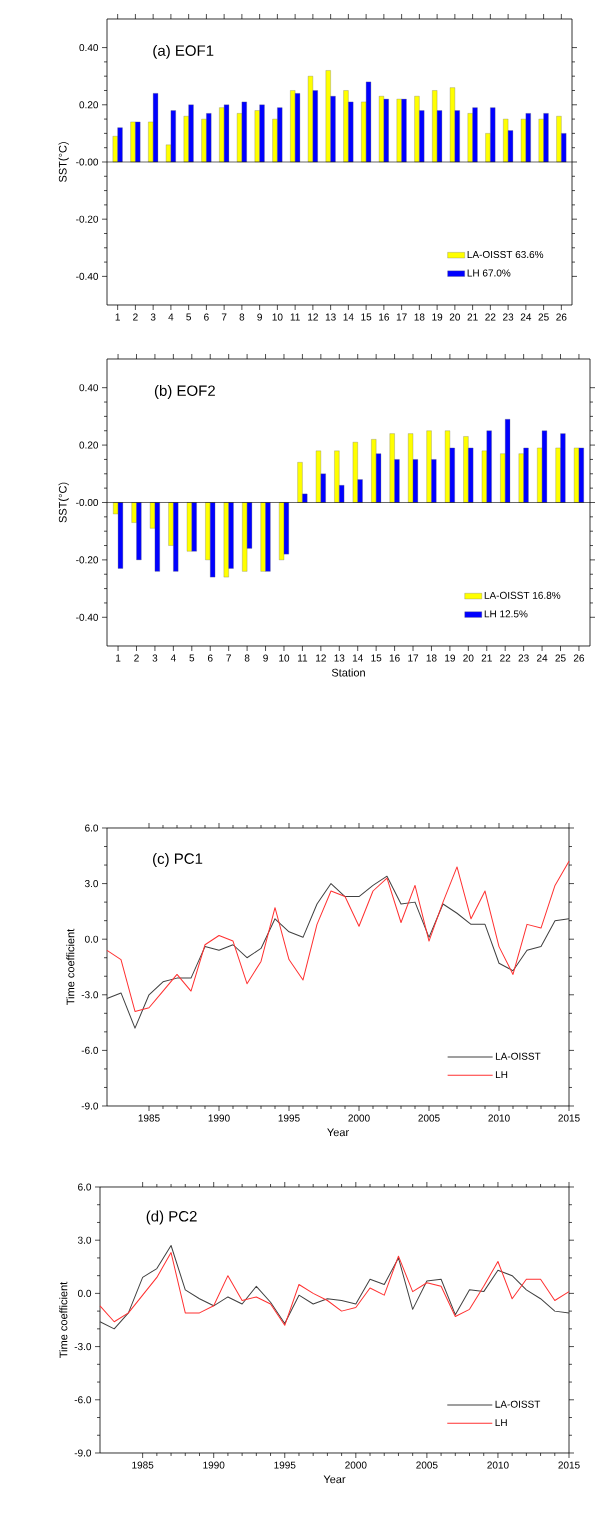  Describe the element at coordinates (90, 1106) in the screenshot. I see `y-tick-label: -9.0` at that location.